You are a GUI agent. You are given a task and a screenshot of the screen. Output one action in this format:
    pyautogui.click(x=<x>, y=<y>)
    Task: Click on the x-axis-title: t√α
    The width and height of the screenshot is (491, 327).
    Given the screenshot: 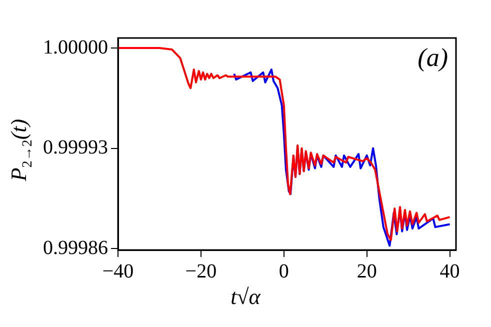 What is the action you would take?
    pyautogui.click(x=246, y=297)
    